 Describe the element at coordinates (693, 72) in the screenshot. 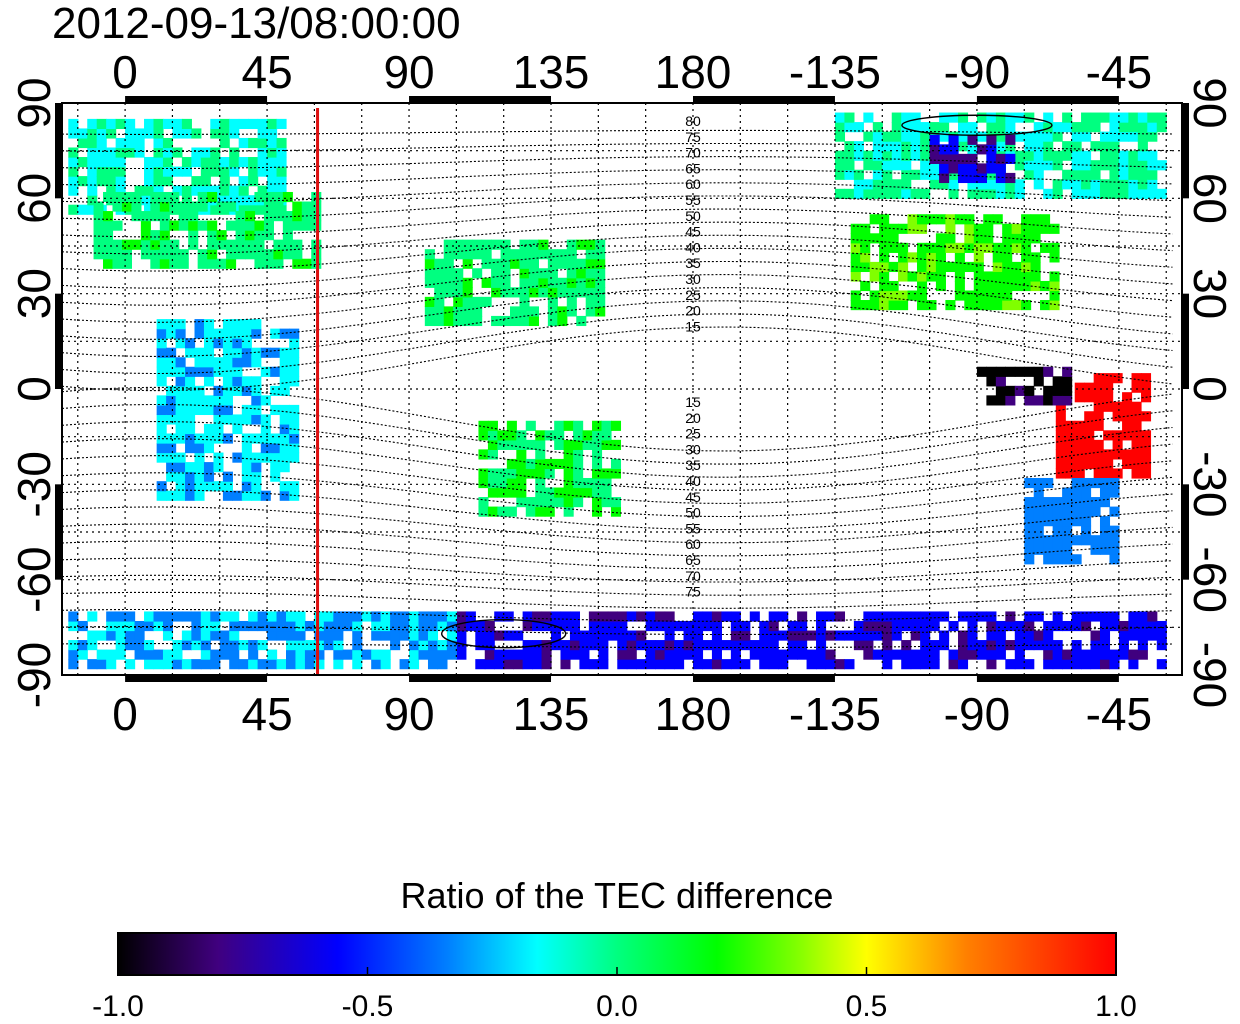

I see `x-tick-label-top: 180` at that location.